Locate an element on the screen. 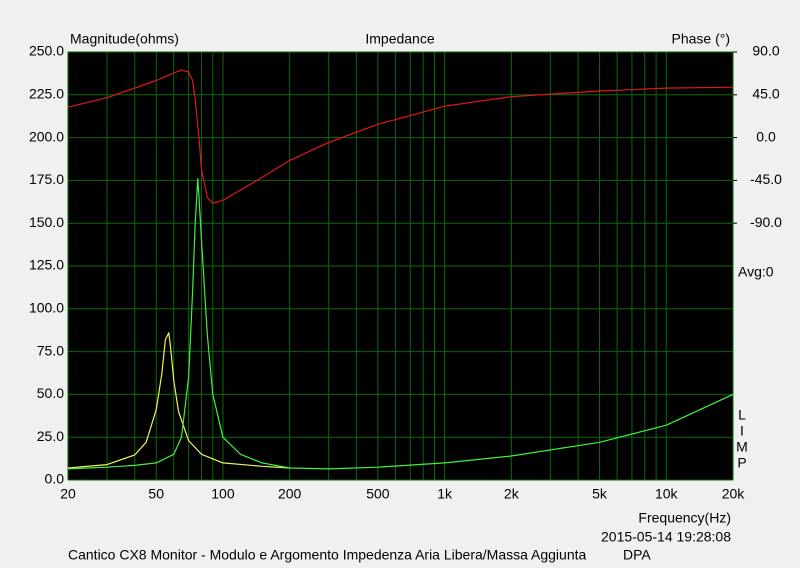 The image size is (800, 568). side-label: M is located at coordinates (742, 447).